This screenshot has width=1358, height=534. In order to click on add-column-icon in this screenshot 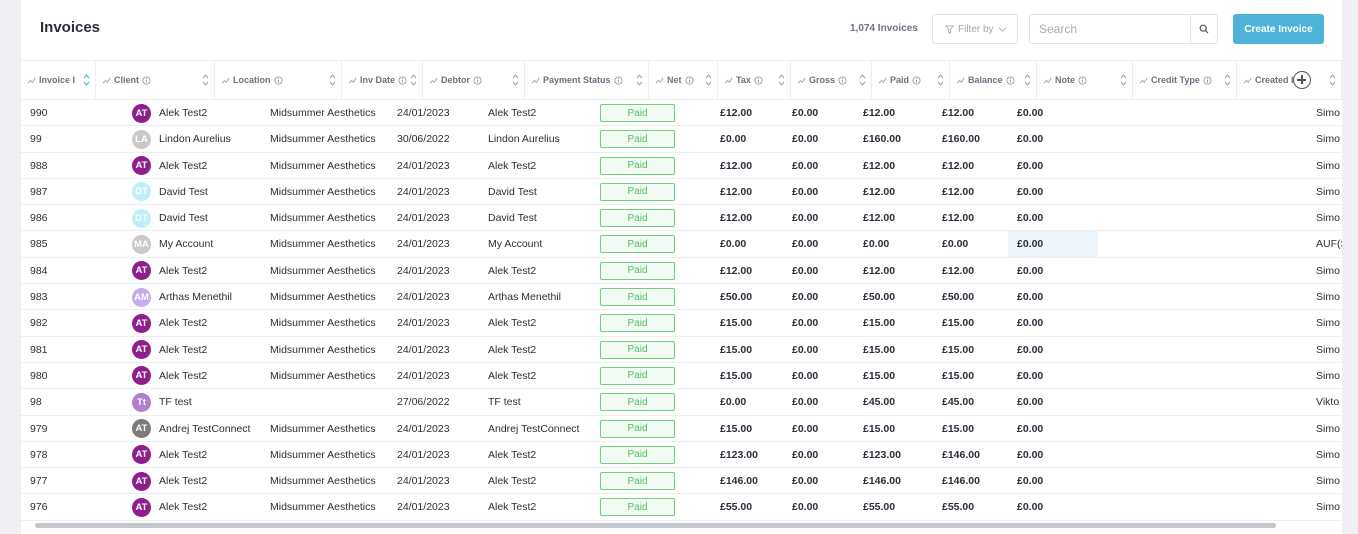, I will do `click(1302, 80)`.